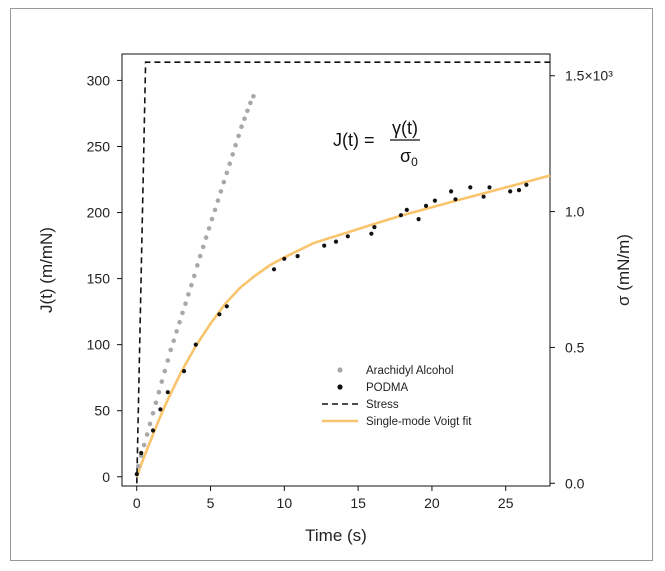 The image size is (665, 571). Describe the element at coordinates (211, 503) in the screenshot. I see `x-tick-label: 5` at that location.